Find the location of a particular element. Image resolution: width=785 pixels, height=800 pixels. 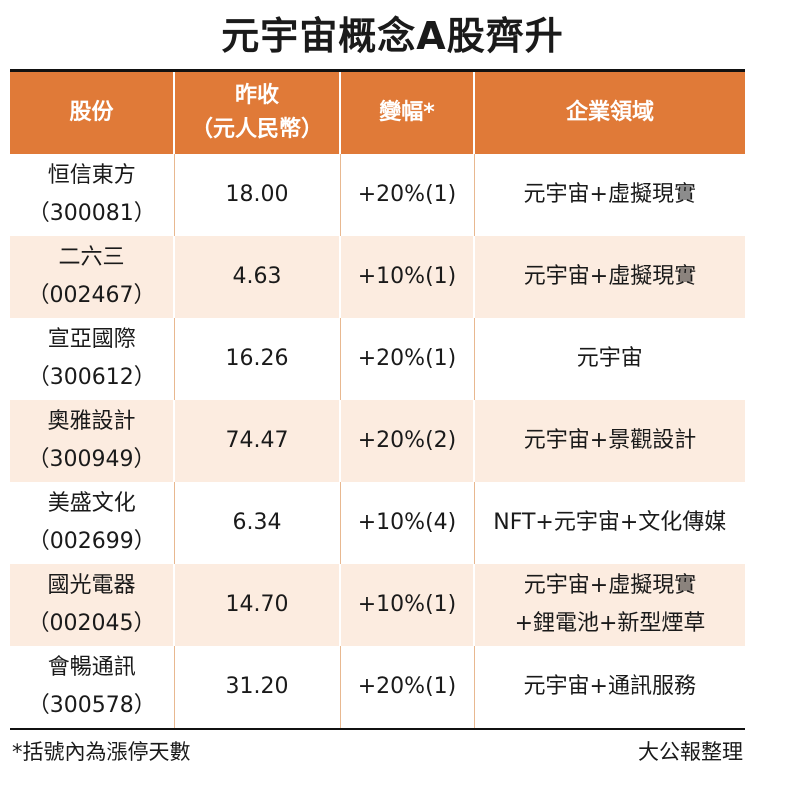

sector-cell: 元宇宙+通訊服務 is located at coordinates (609, 687).